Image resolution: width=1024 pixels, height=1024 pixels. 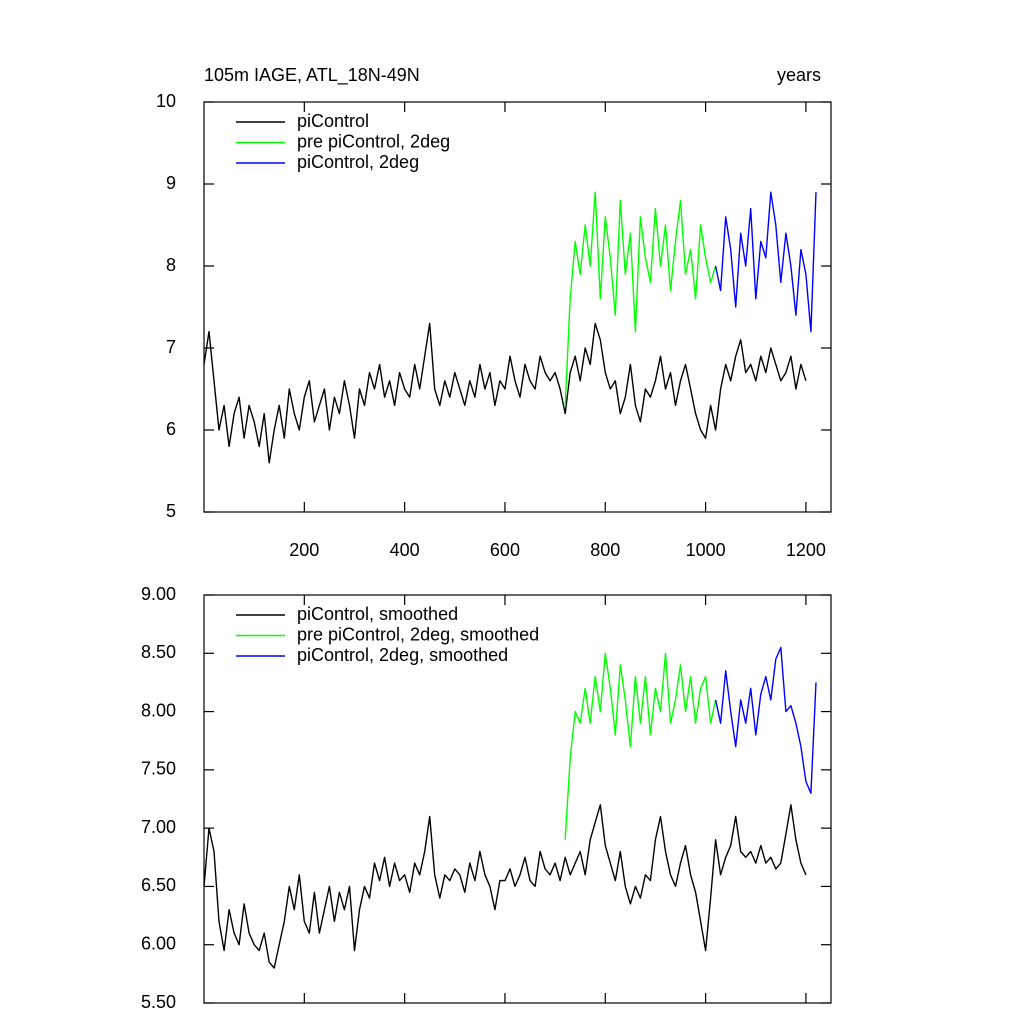 I want to click on y-tick-label: 6.50, so click(x=158, y=885).